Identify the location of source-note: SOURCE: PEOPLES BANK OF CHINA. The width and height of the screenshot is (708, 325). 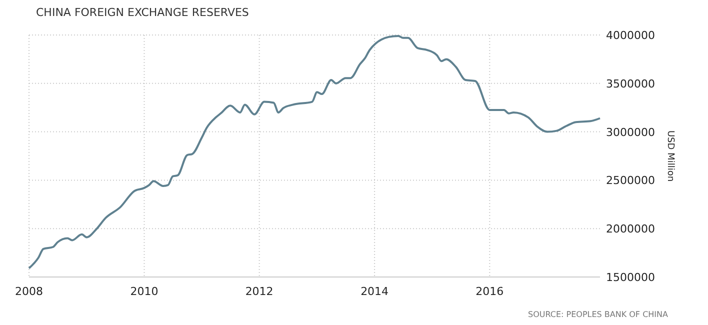
(598, 314).